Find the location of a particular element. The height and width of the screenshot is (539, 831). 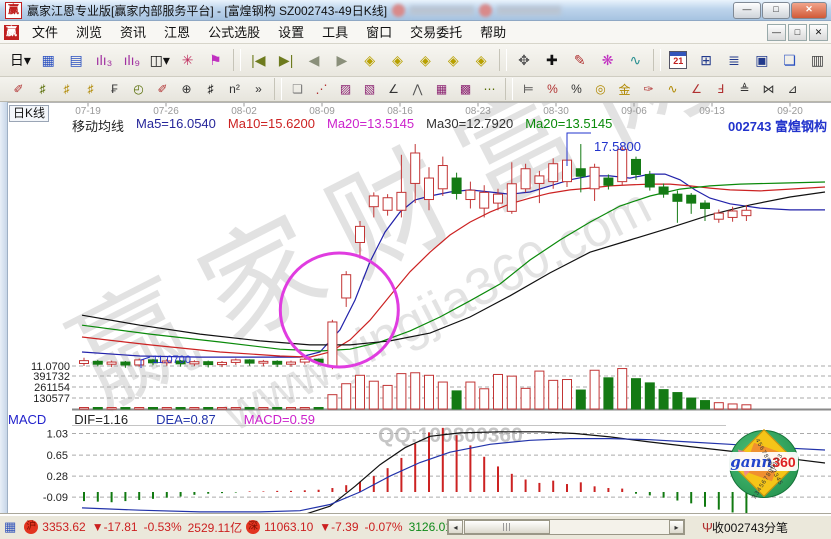

svg-text: 07-19 is located at coordinates (88, 111).